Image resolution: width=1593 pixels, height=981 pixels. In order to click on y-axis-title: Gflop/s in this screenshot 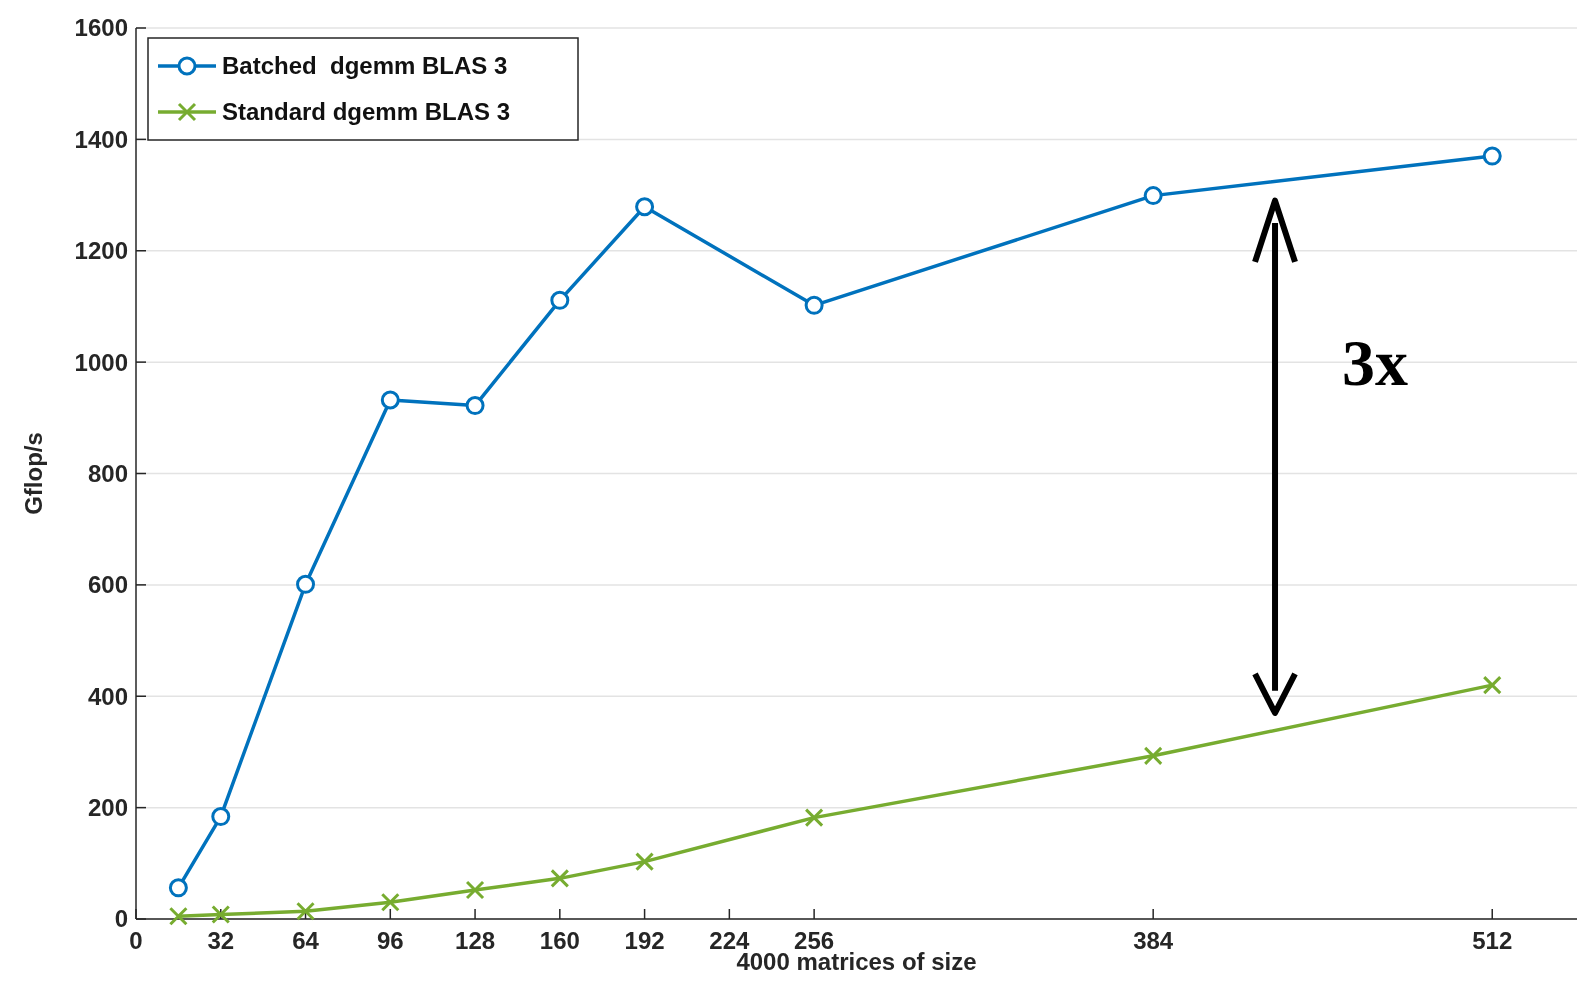, I will do `click(33, 473)`.